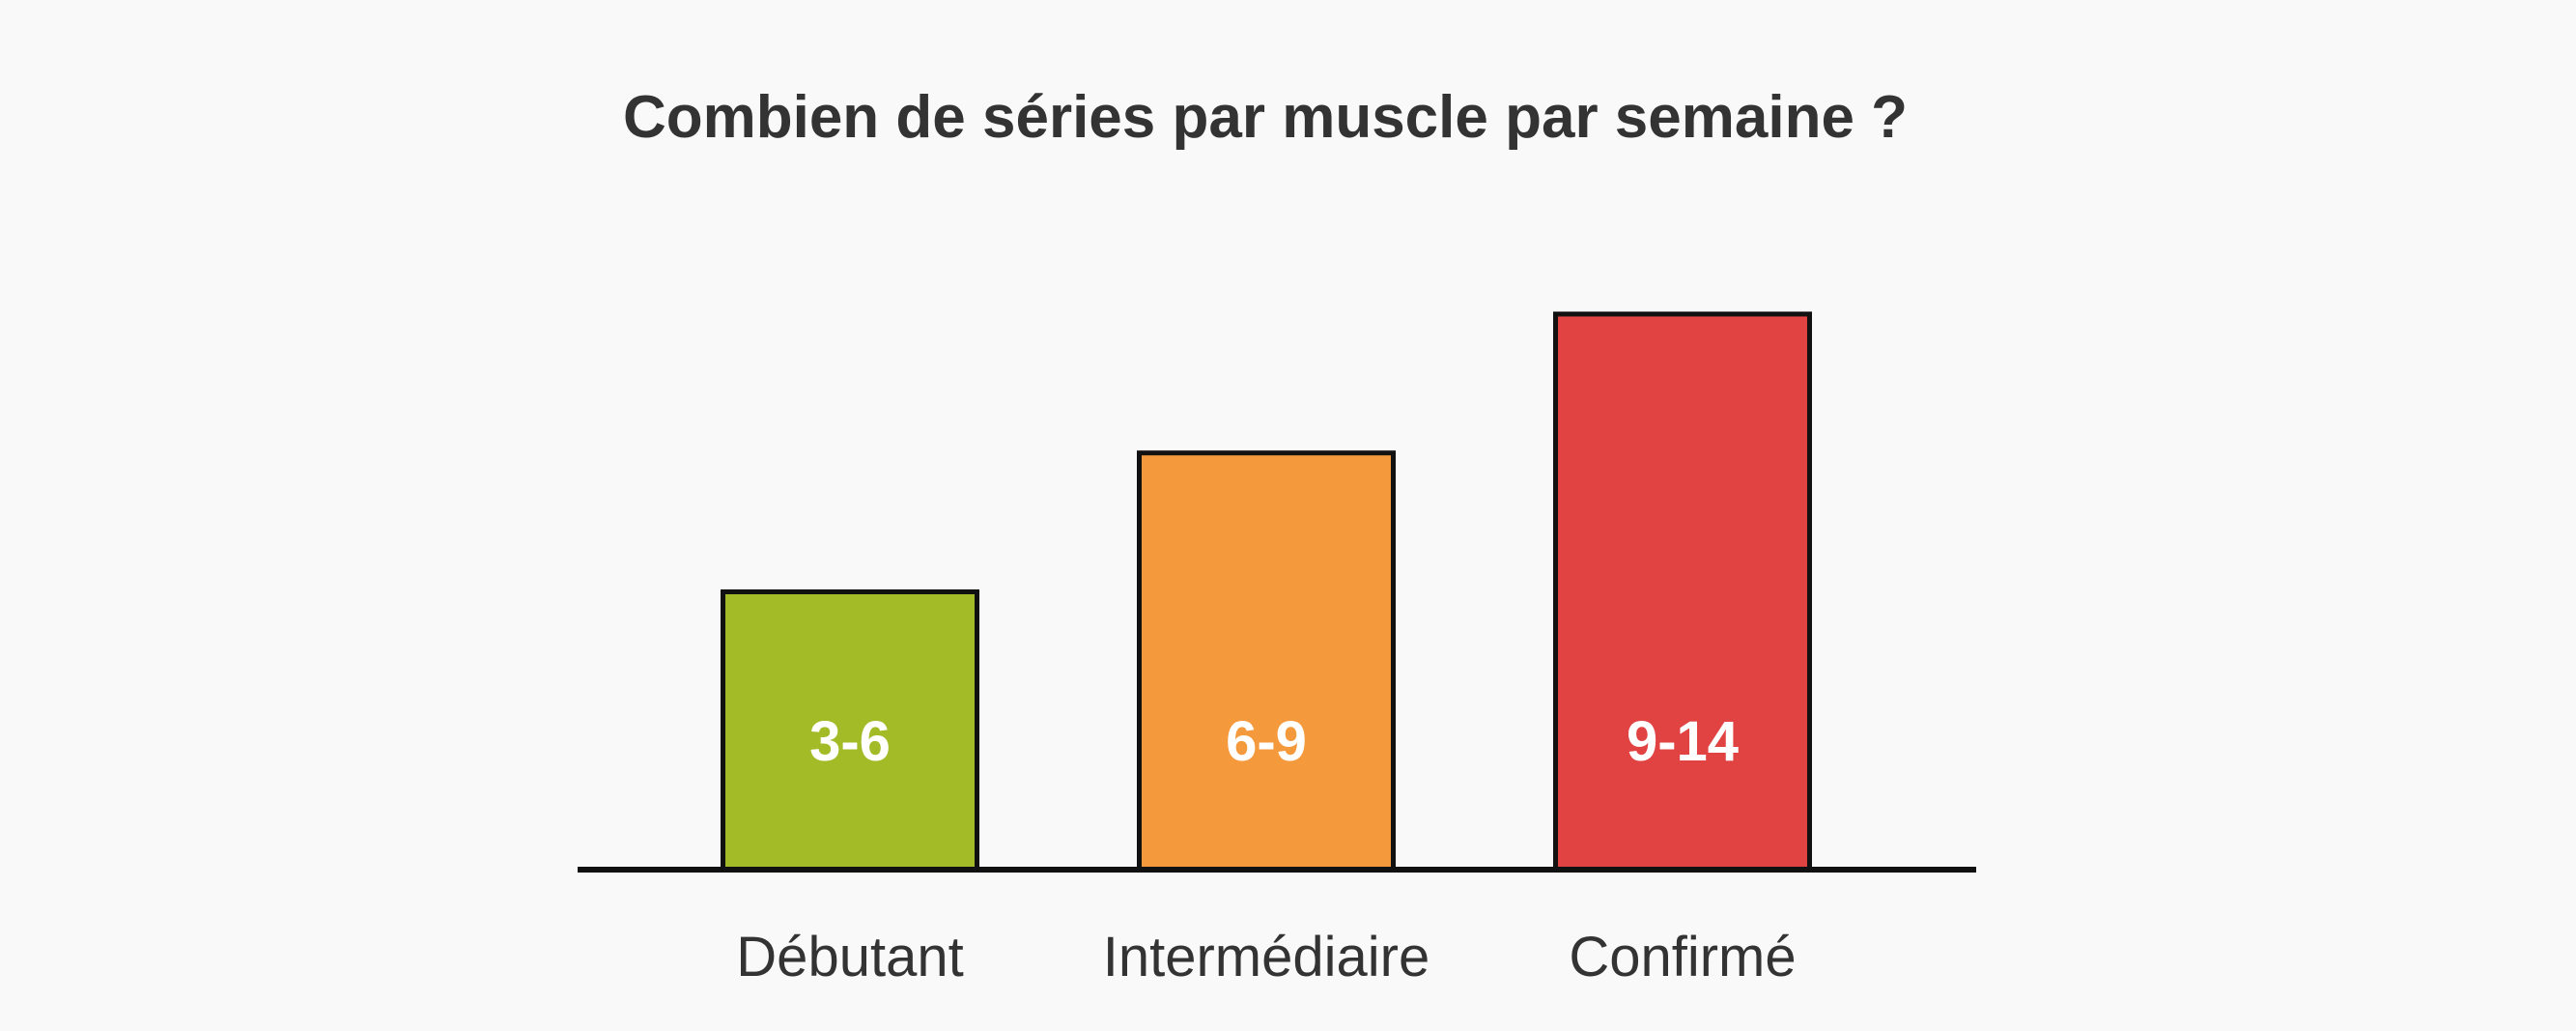  Describe the element at coordinates (1683, 742) in the screenshot. I see `bar-value-label-3: 9-14` at that location.